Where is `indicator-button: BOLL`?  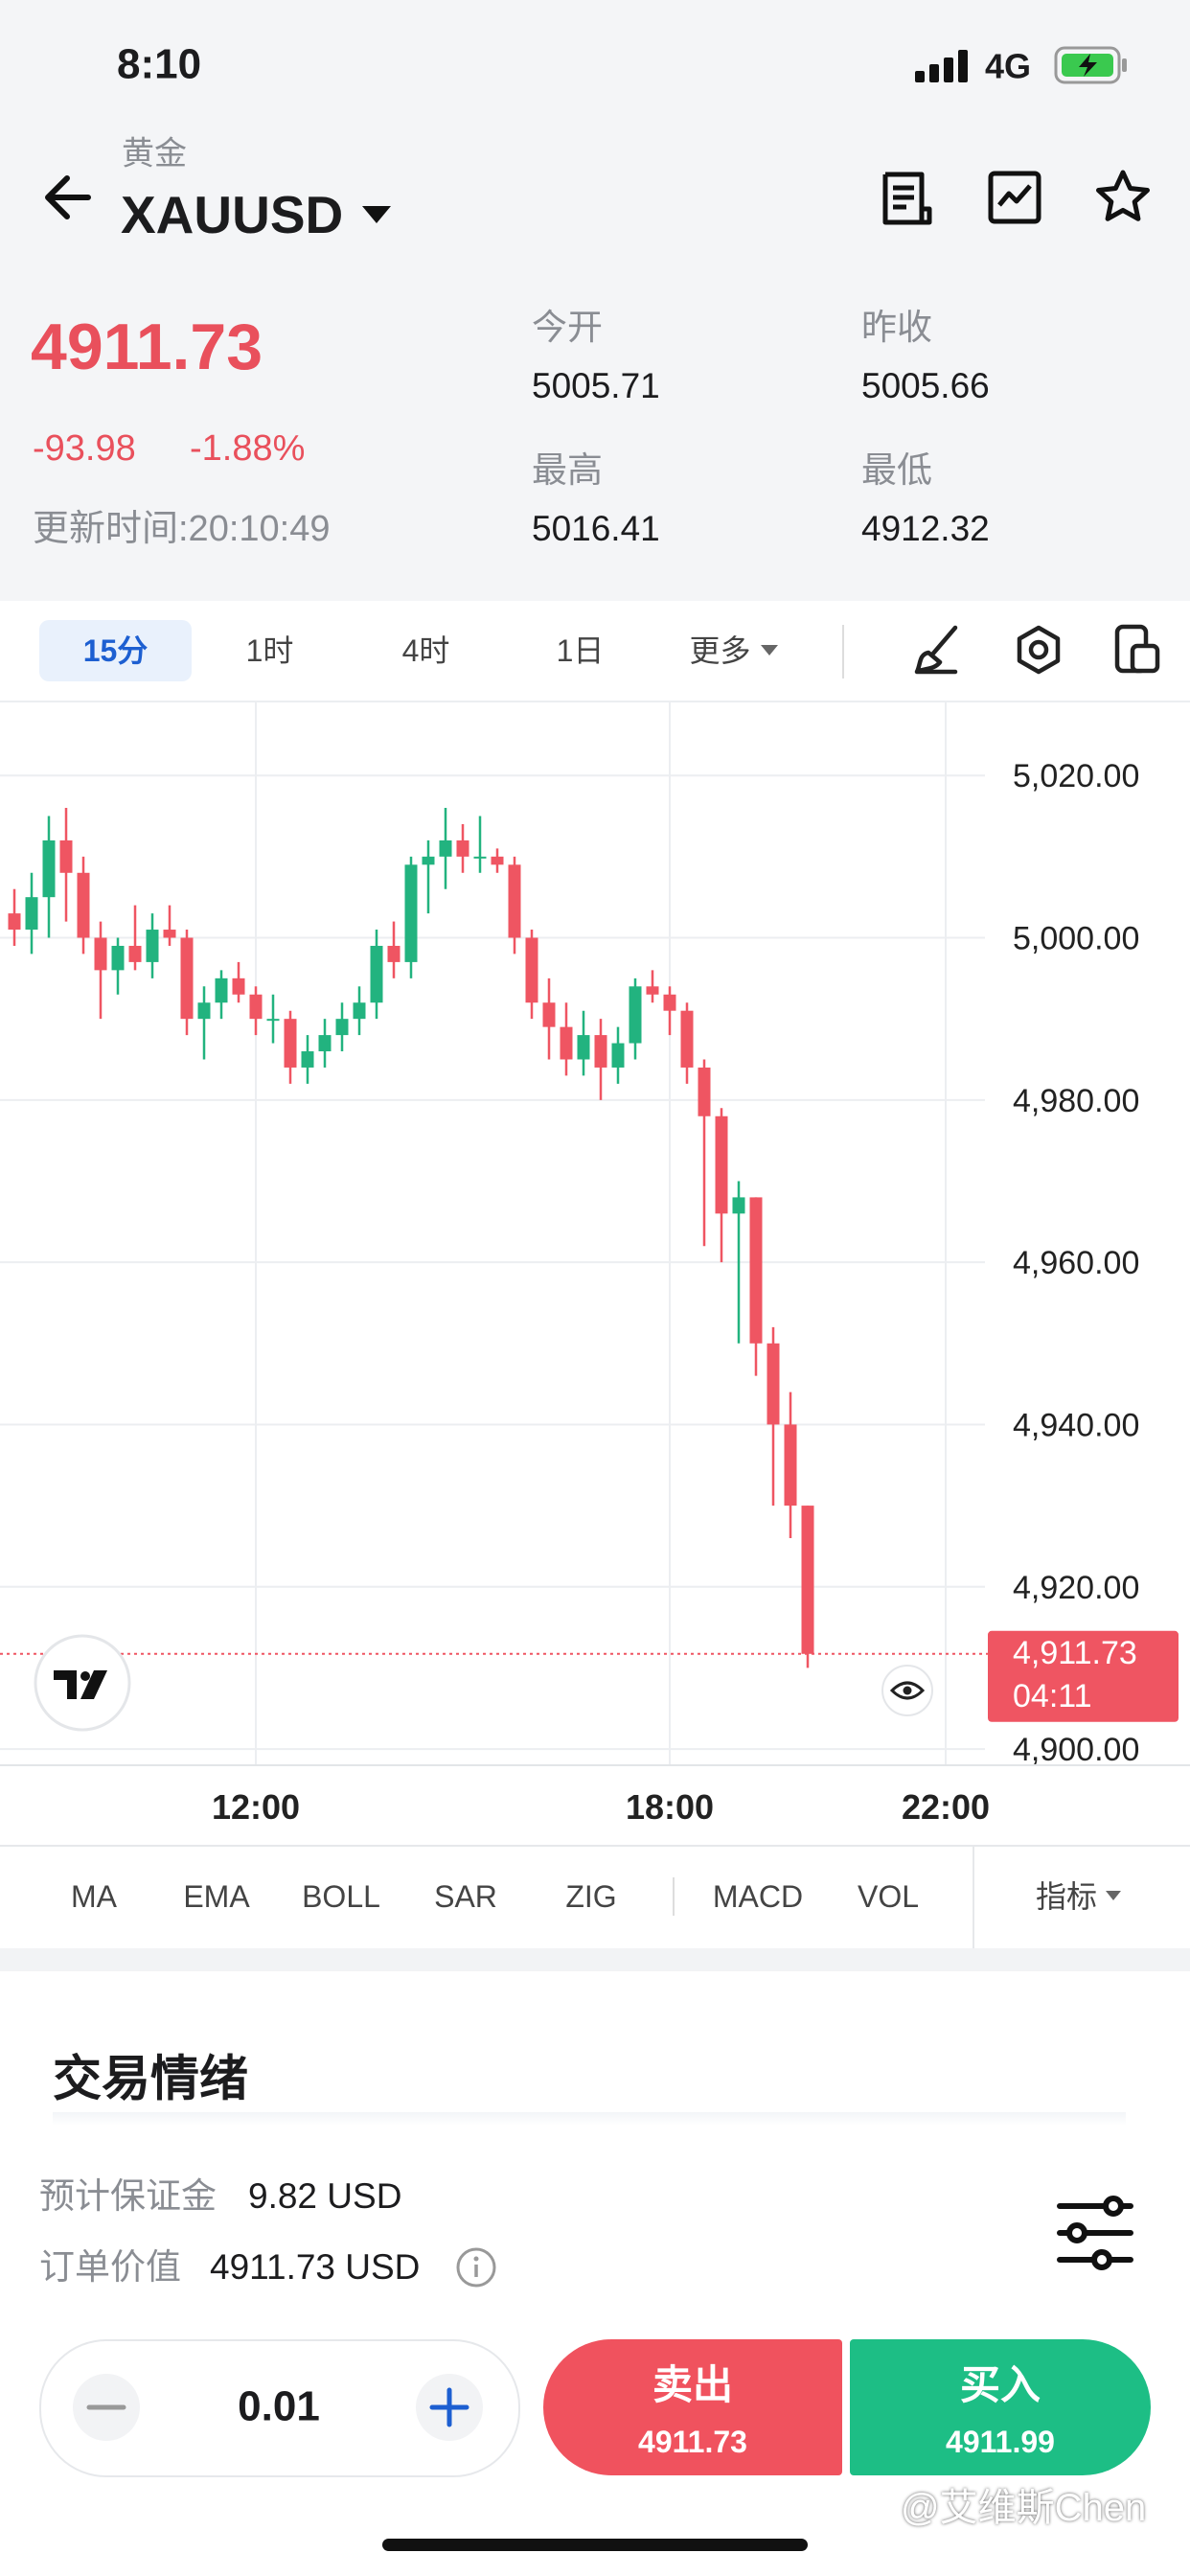 indicator-button: BOLL is located at coordinates (341, 1896).